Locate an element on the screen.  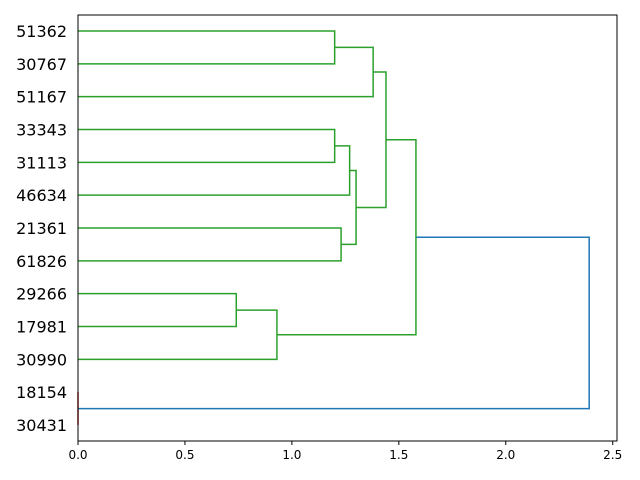
x-tick-label: 0.0 is located at coordinates (77, 455).